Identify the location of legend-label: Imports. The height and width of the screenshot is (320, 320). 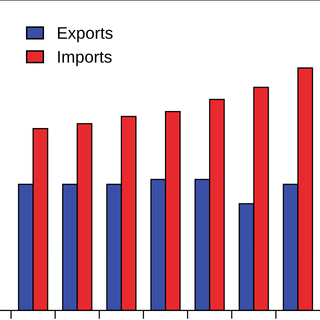
(85, 58).